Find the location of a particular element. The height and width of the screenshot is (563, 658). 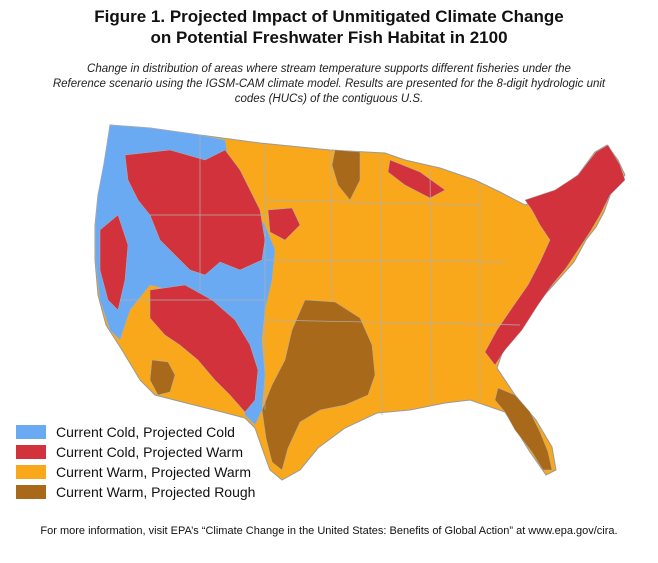

legend-label: Current Cold, Projected Warm is located at coordinates (149, 452).